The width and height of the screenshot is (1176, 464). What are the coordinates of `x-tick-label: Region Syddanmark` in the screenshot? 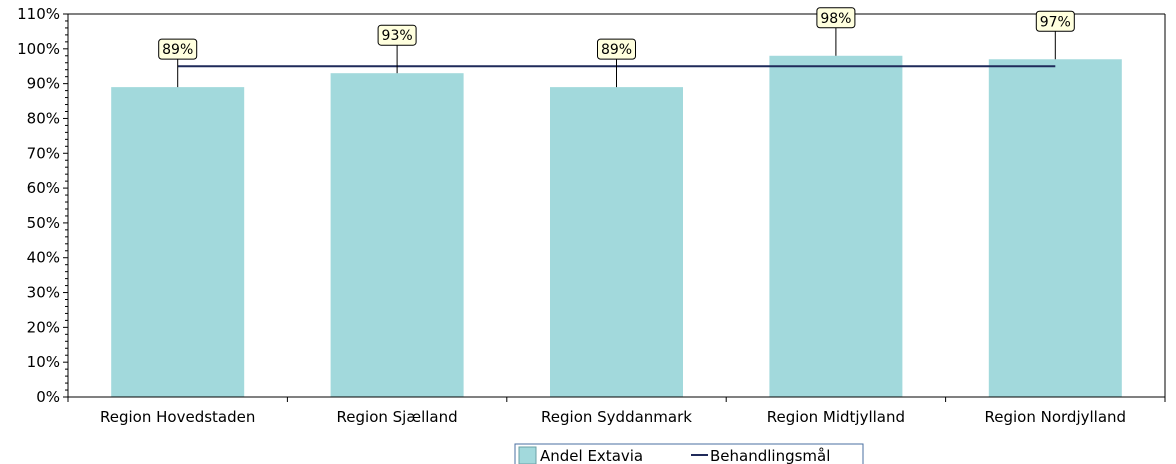 It's located at (616, 417).